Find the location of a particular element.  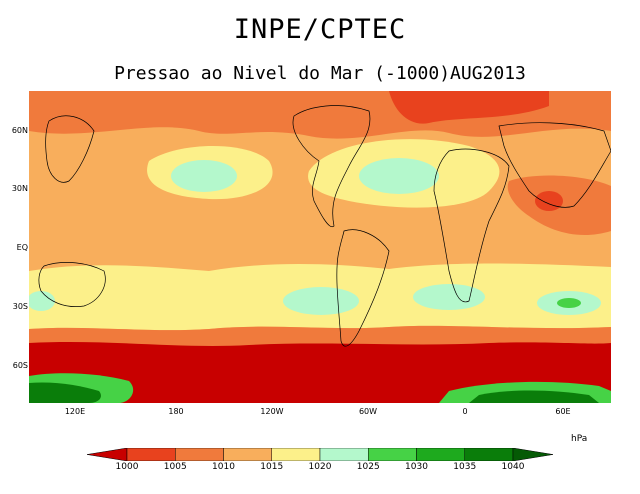

legend-level-label: 1035 is located at coordinates (465, 467).